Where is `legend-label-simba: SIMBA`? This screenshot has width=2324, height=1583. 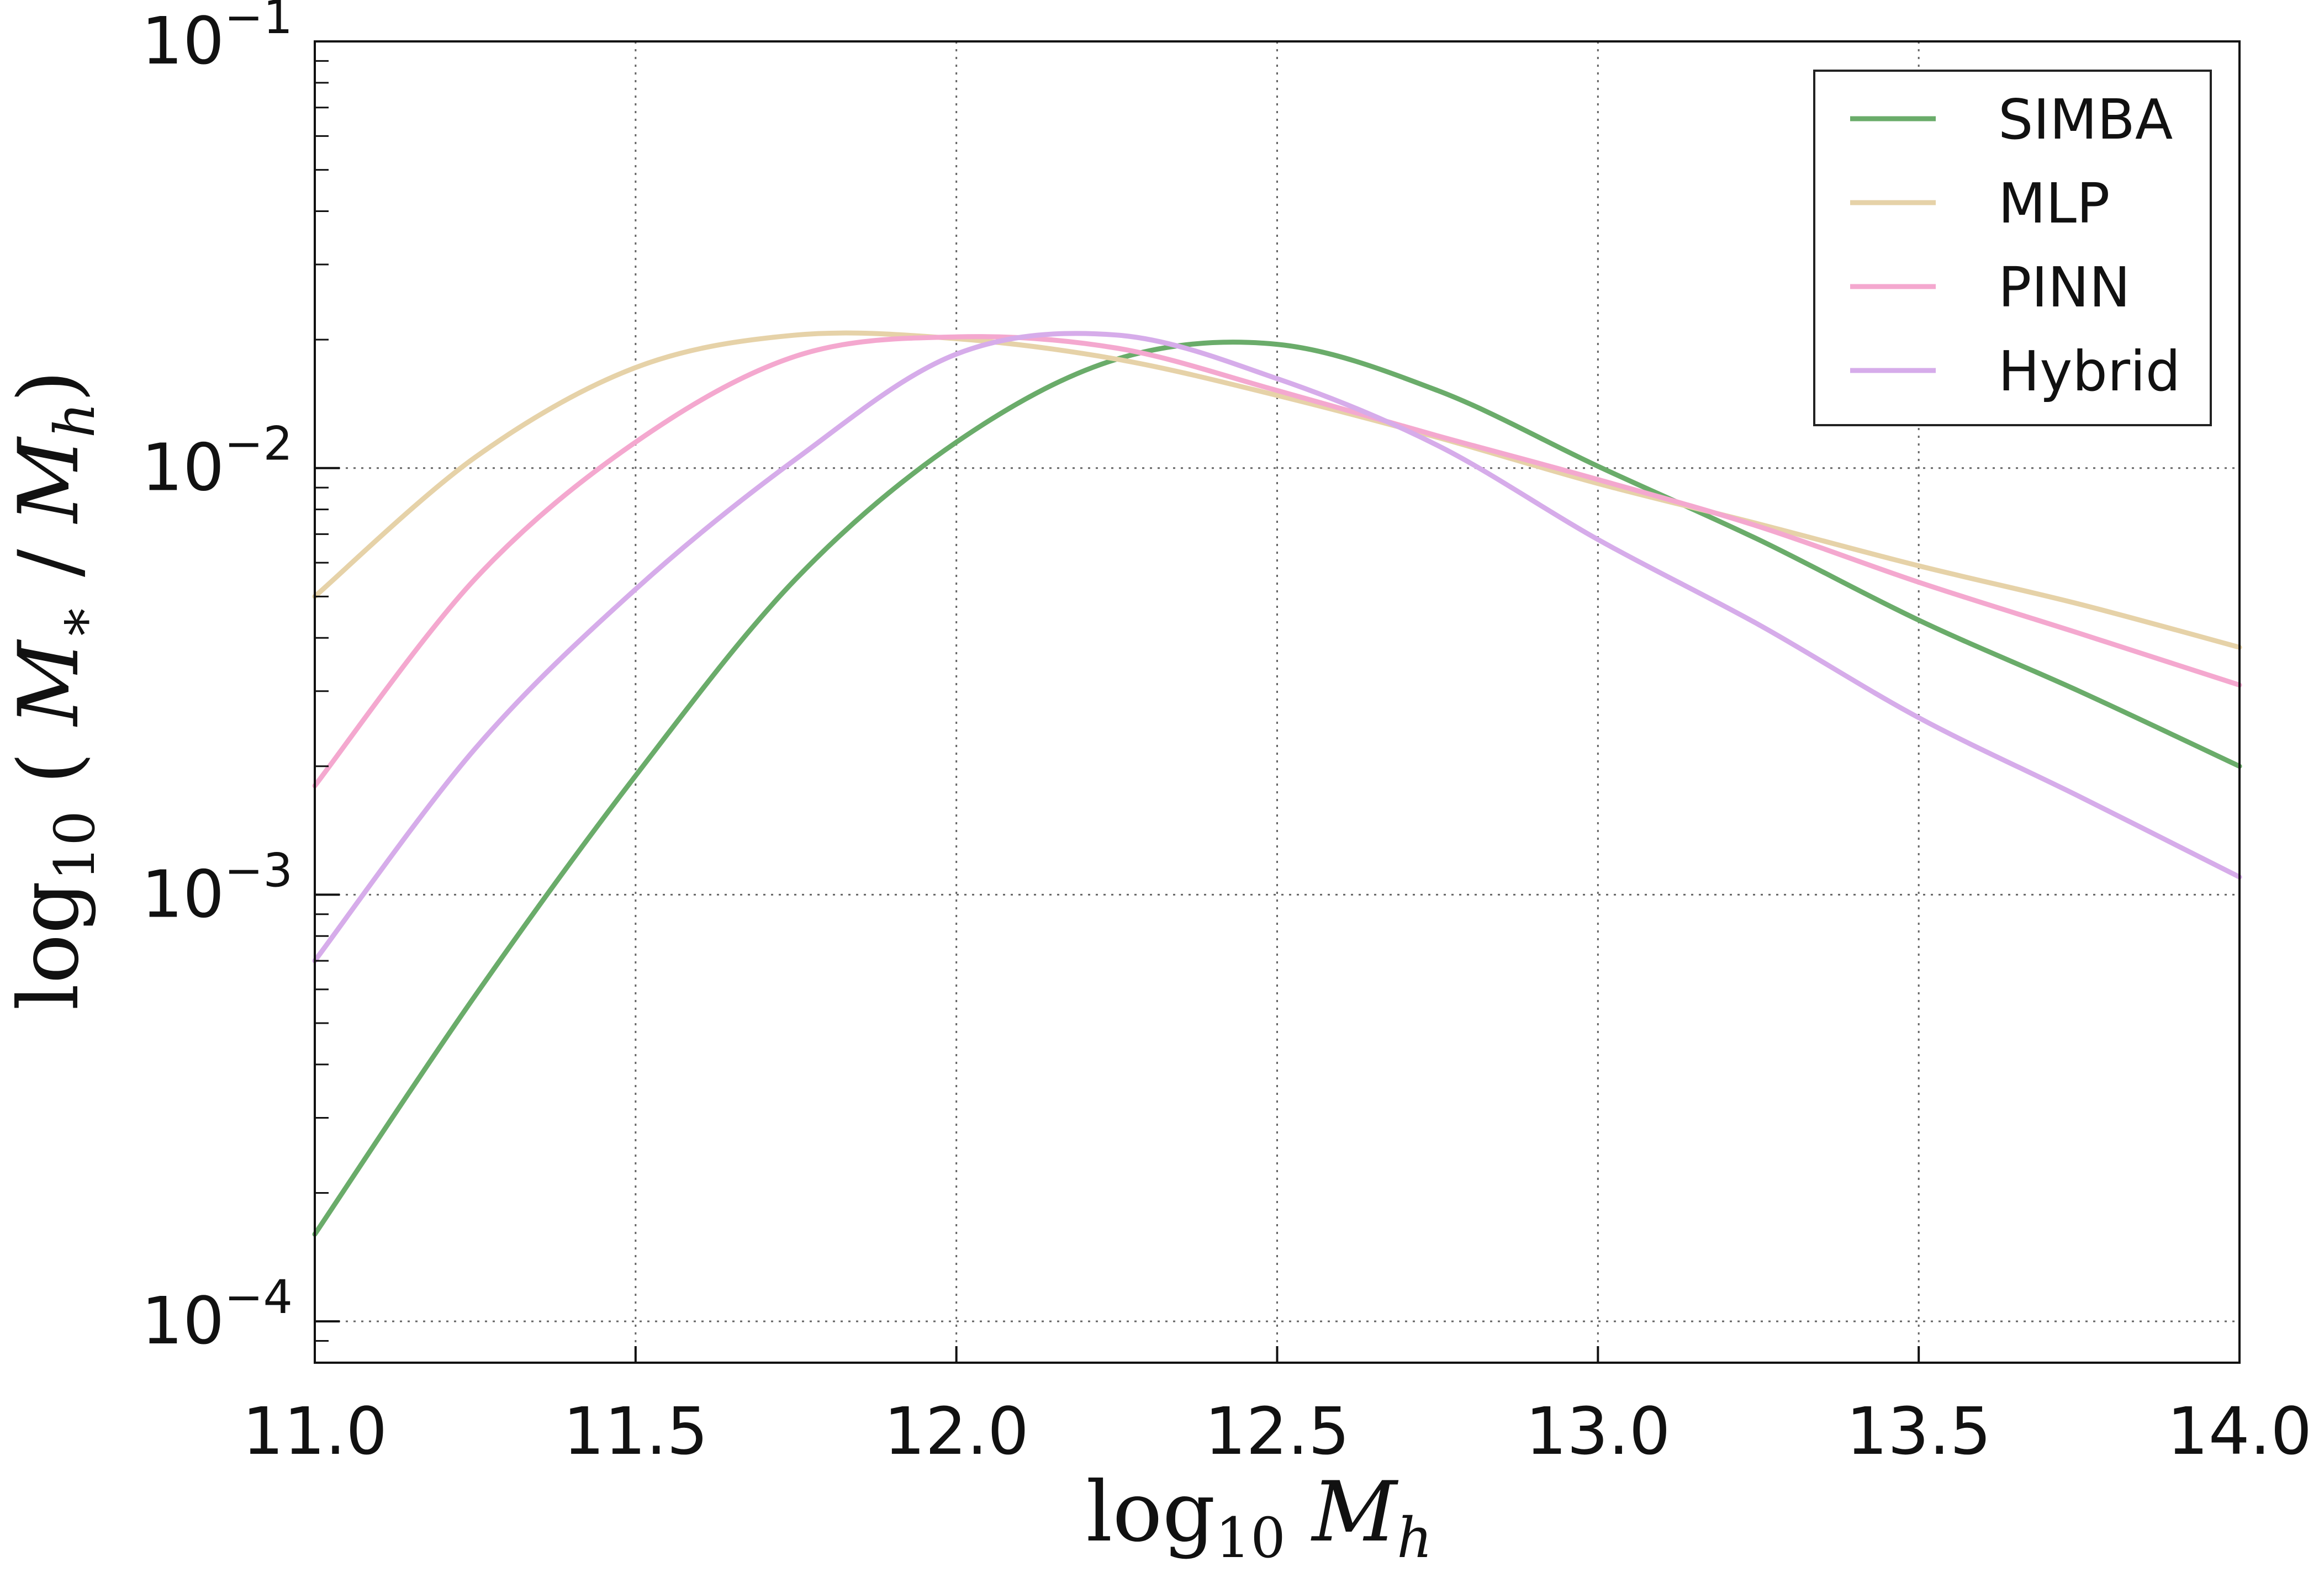 legend-label-simba: SIMBA is located at coordinates (2085, 119).